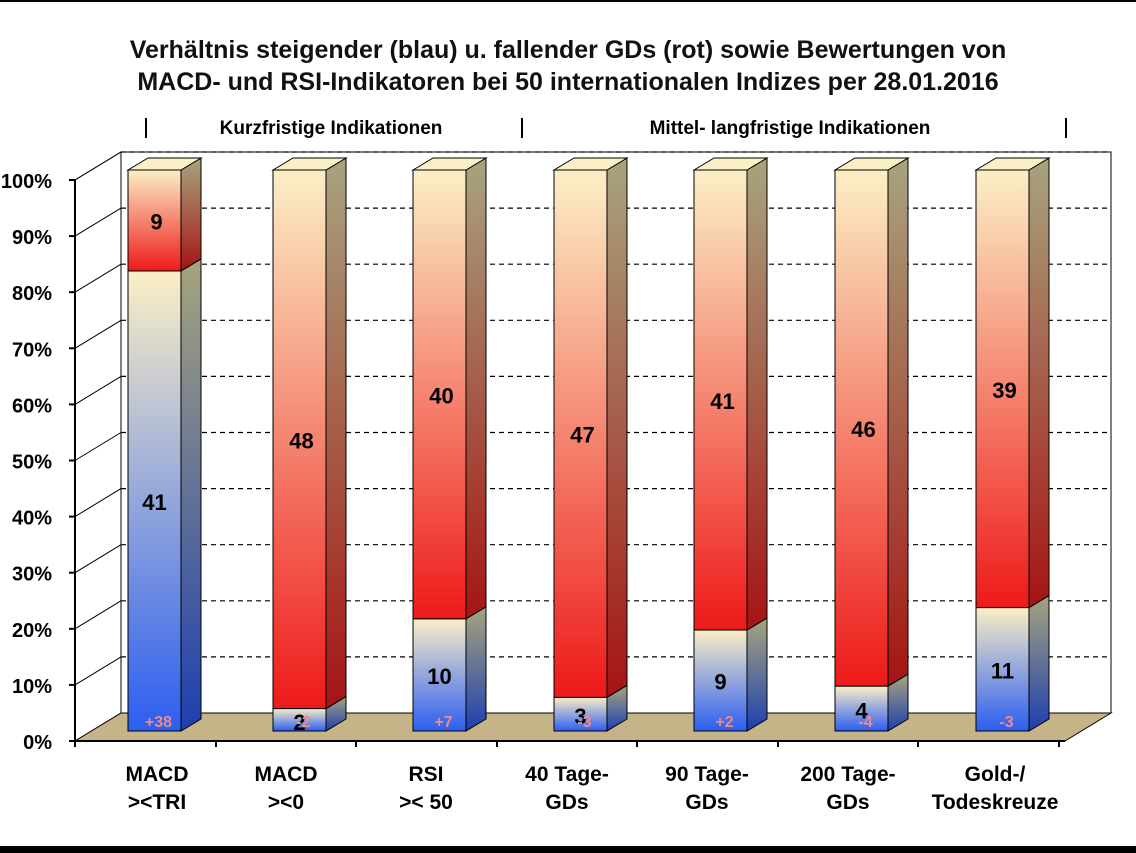 The image size is (1136, 853). Describe the element at coordinates (32, 350) in the screenshot. I see `y-tick-label: 70%` at that location.